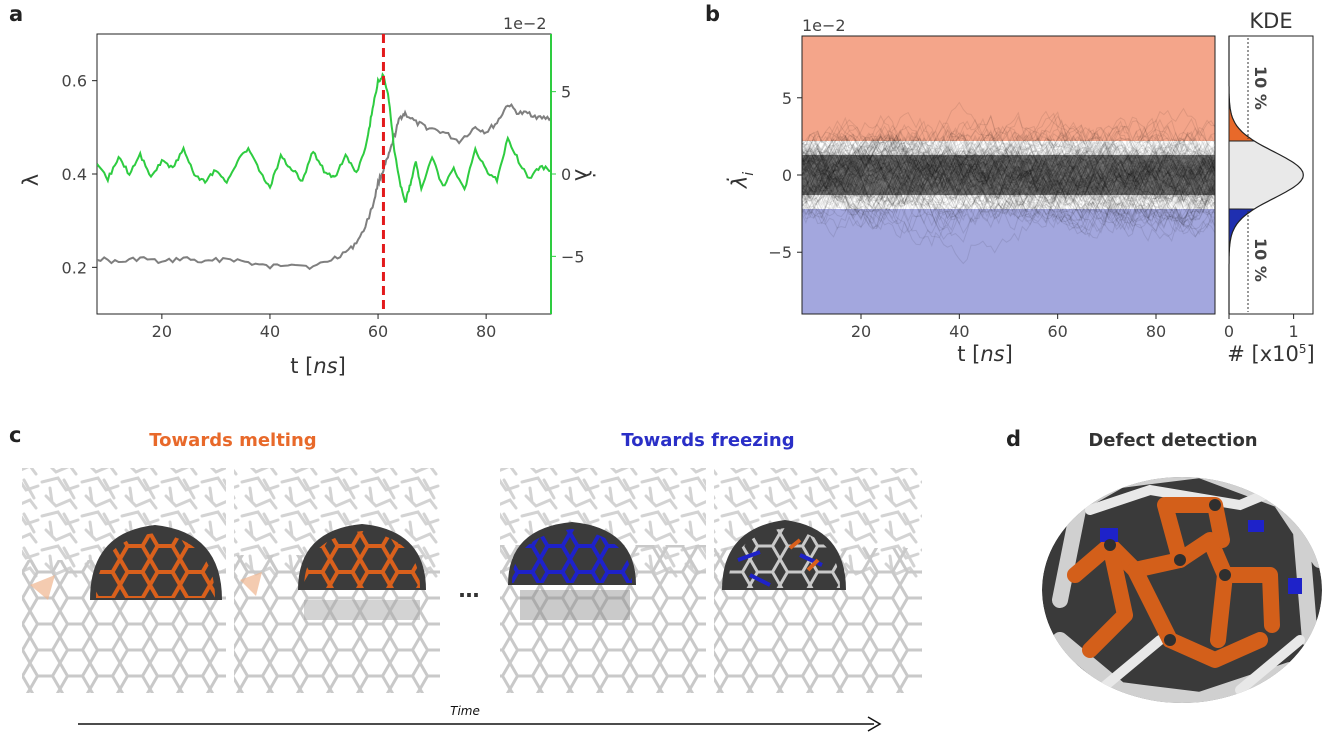 The height and width of the screenshot is (735, 1332). I want to click on panel-a-ytick-right-label: 5, so click(566, 92).